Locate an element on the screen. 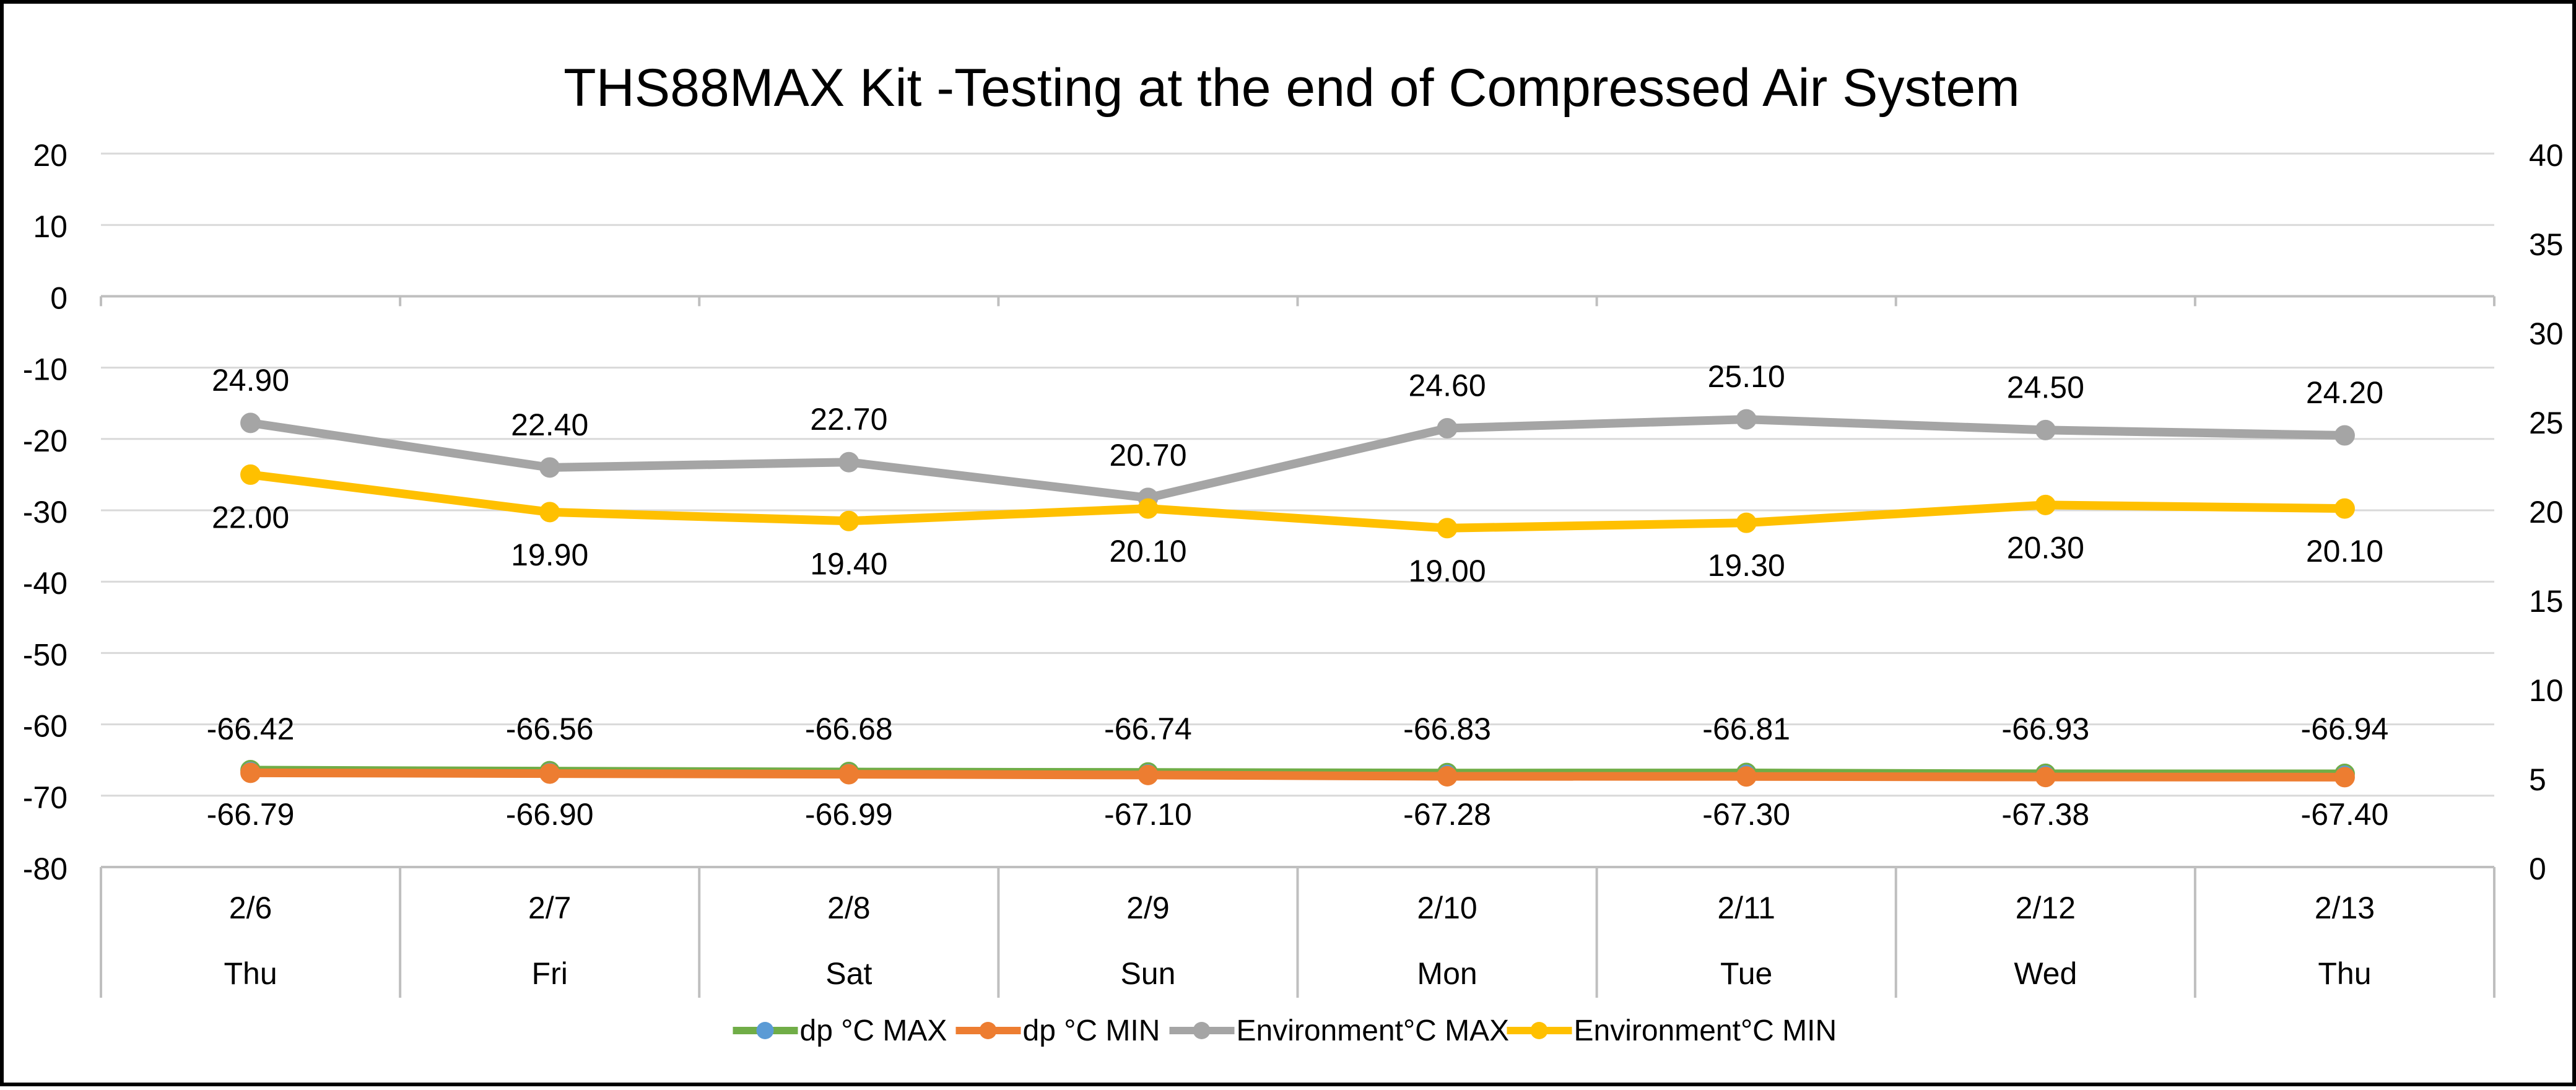 The height and width of the screenshot is (1090, 2576). legend-item: dp °C MIN is located at coordinates (1057, 1030).